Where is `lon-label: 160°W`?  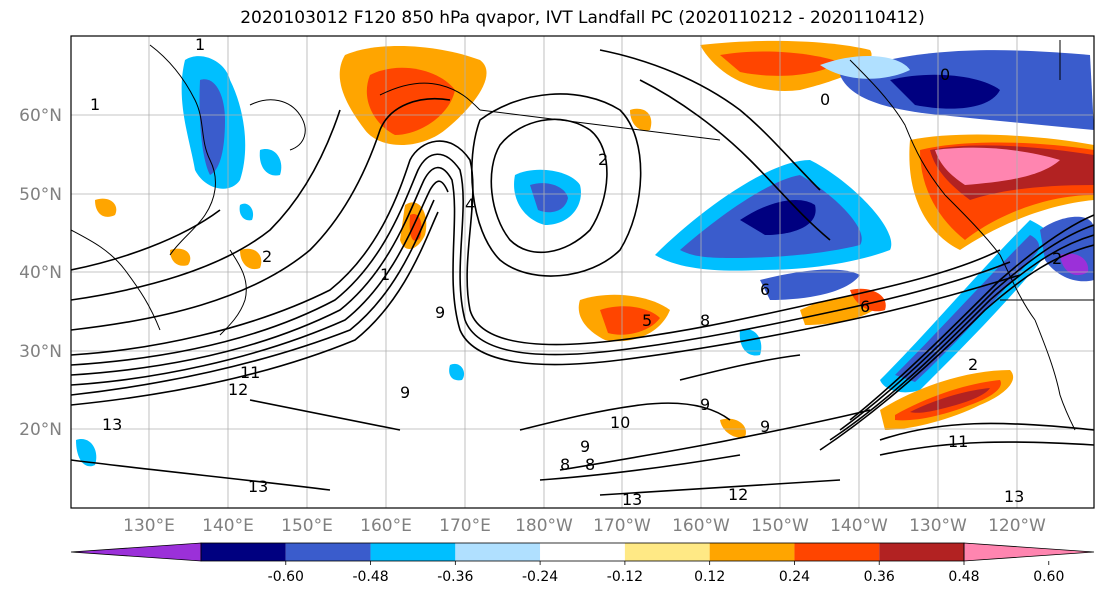 lon-label: 160°W is located at coordinates (701, 526).